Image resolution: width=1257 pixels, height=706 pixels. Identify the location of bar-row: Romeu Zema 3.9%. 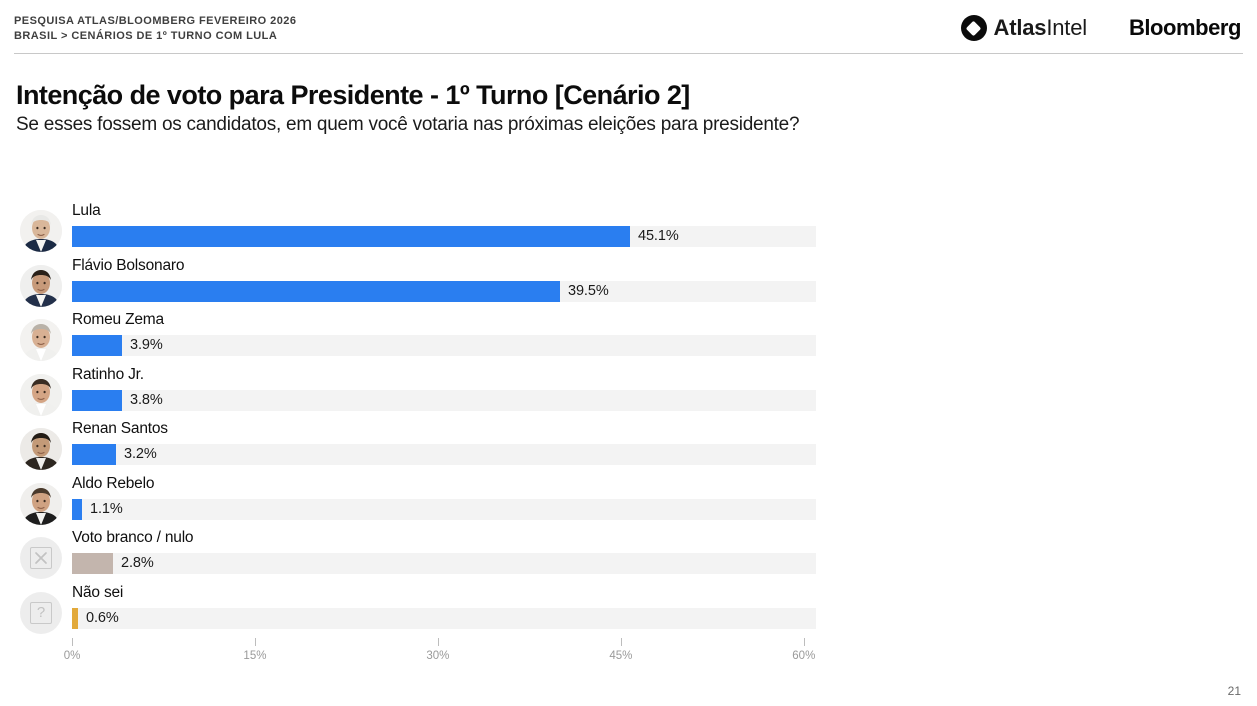
(416, 333).